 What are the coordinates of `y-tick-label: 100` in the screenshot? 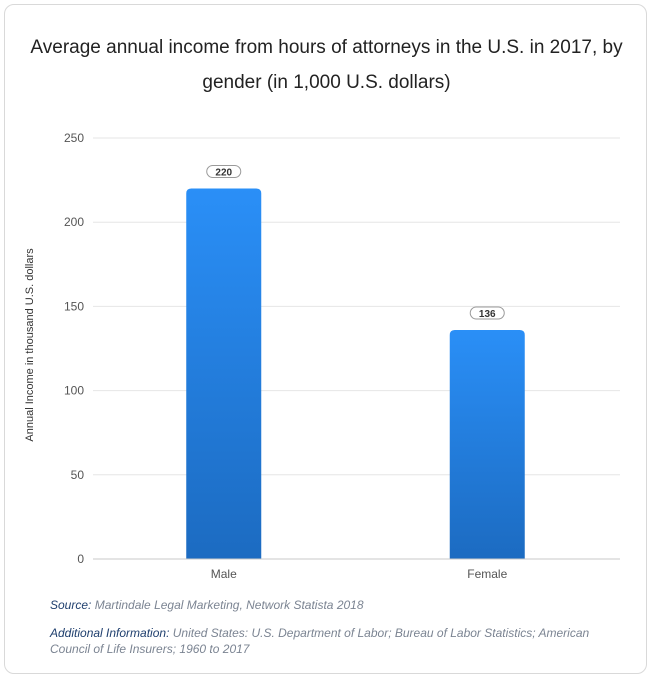 It's located at (74, 391).